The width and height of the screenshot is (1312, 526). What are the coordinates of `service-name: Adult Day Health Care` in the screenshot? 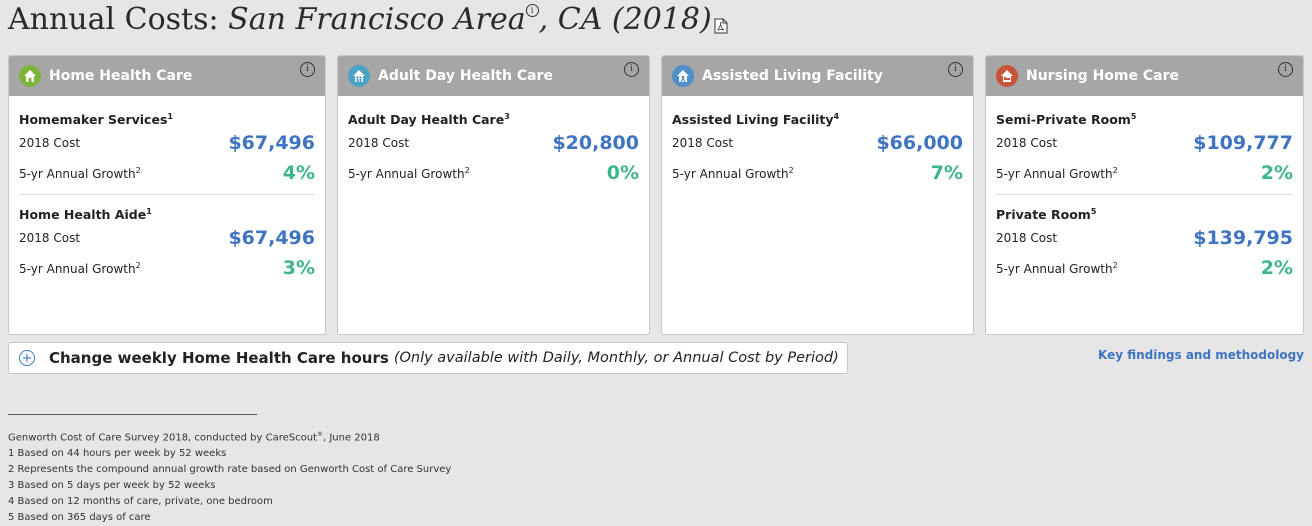 It's located at (426, 120).